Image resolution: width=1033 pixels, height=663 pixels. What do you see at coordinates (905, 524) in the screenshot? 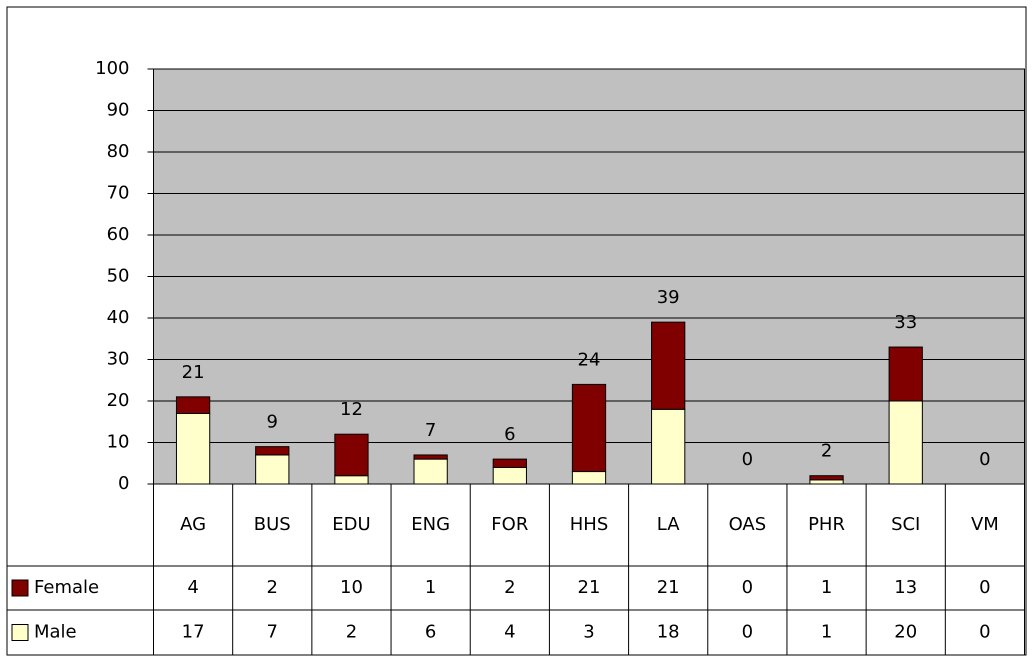
I see `x-tick-label: SCI` at bounding box center [905, 524].